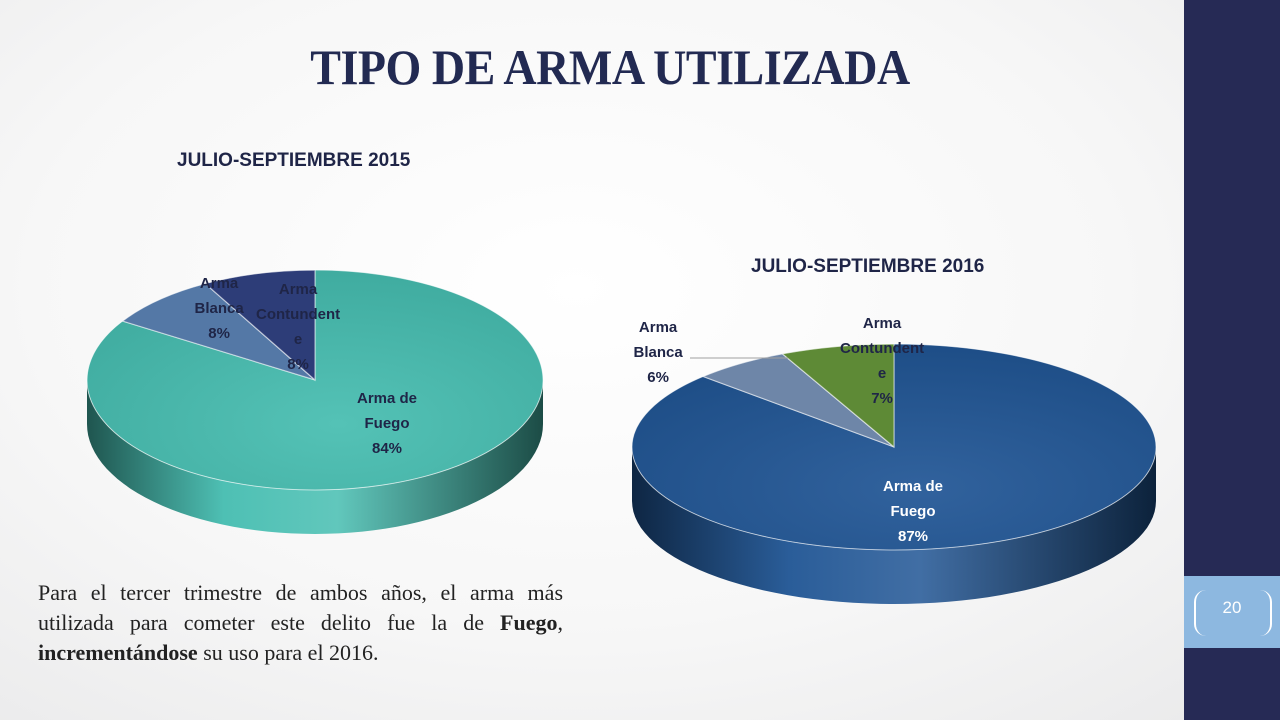 This screenshot has height=720, width=1280. What do you see at coordinates (658, 377) in the screenshot?
I see `slice-percent: 6%` at bounding box center [658, 377].